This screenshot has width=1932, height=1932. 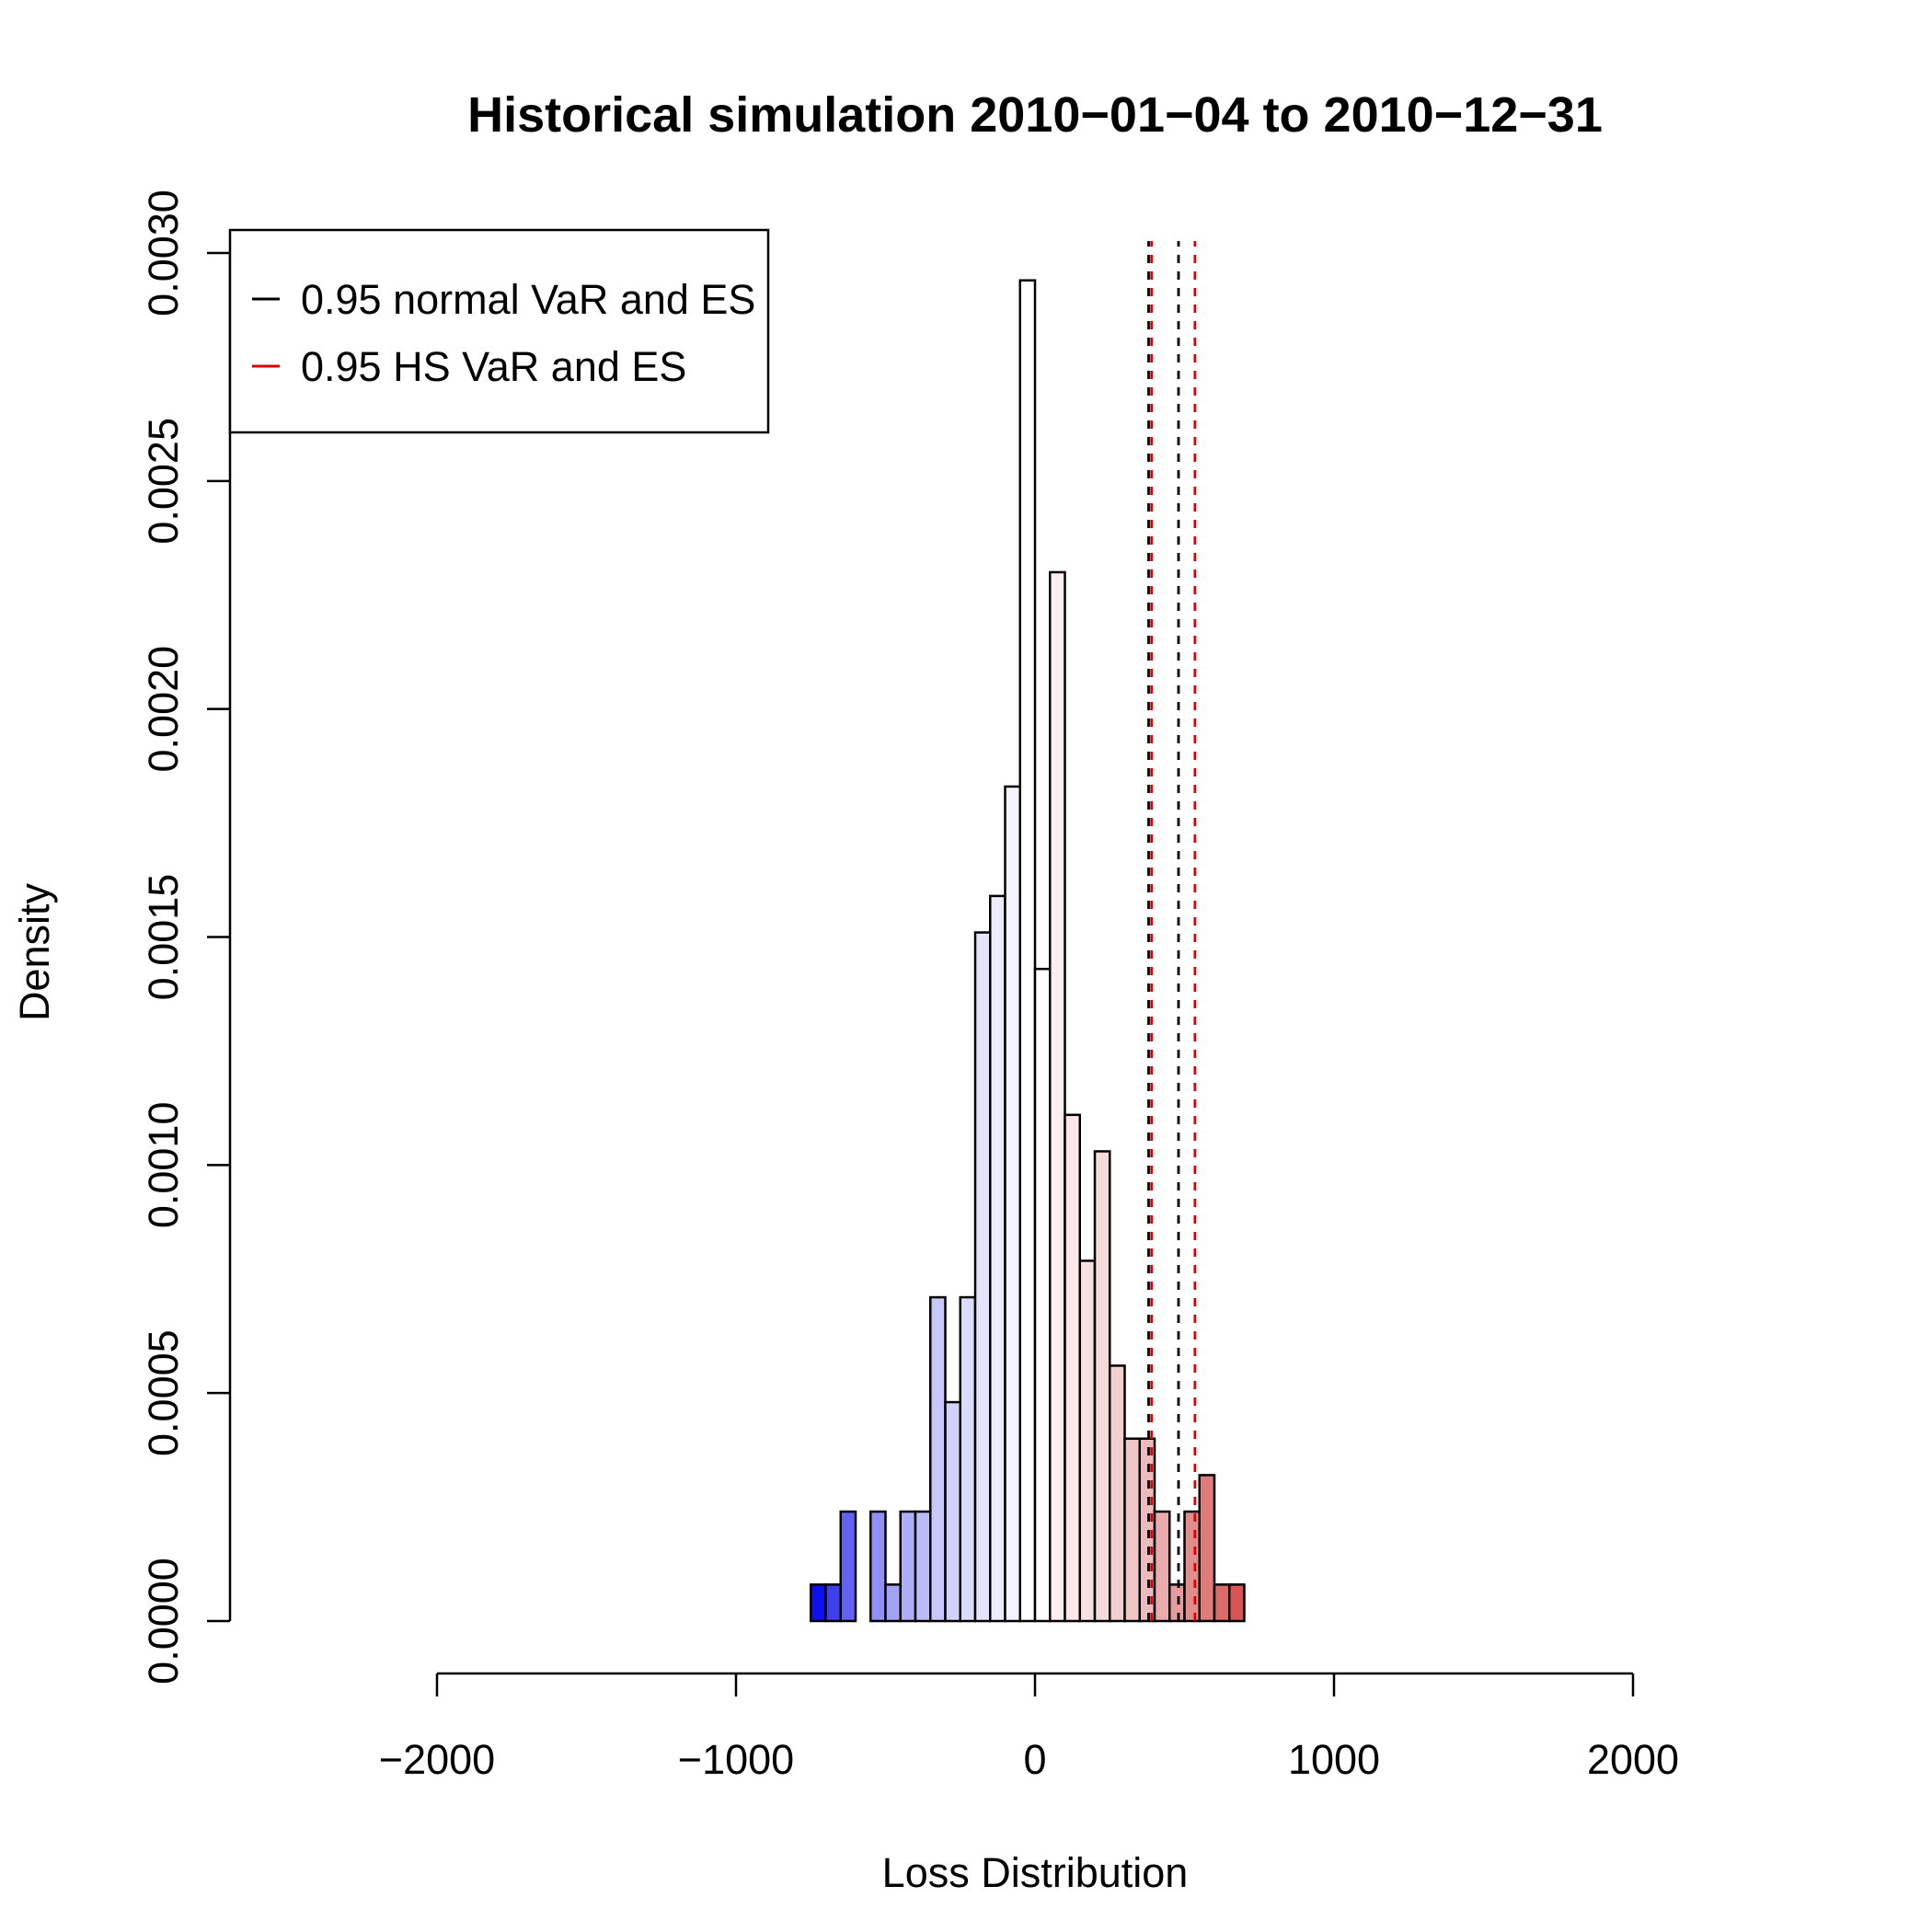 What do you see at coordinates (163, 937) in the screenshot?
I see `y-tick-label: 0.0015` at bounding box center [163, 937].